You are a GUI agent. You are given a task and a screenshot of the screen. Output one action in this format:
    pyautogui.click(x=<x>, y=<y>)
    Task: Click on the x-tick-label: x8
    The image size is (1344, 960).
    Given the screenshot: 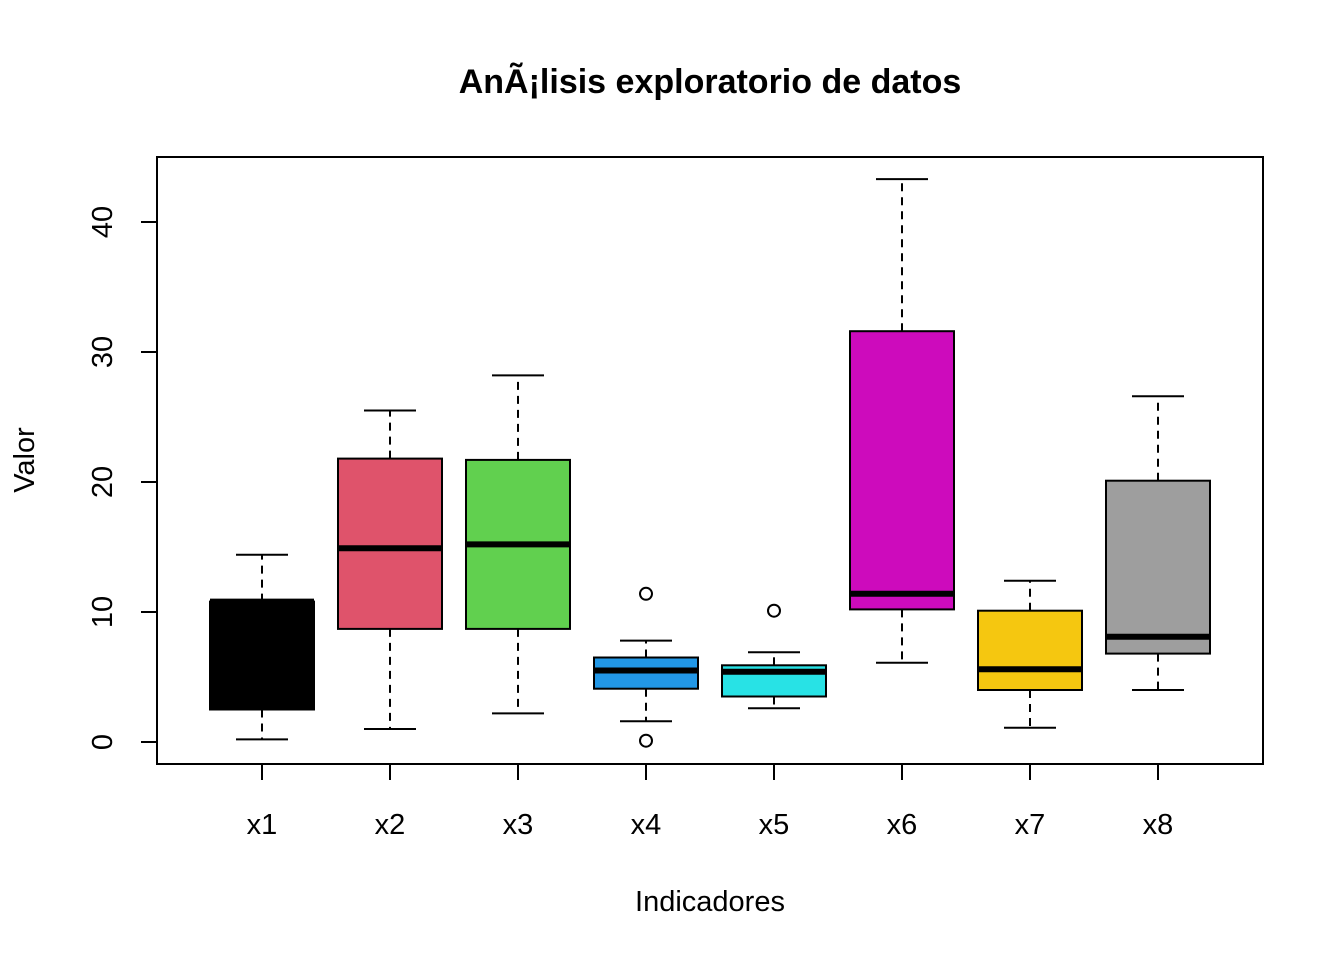 What is the action you would take?
    pyautogui.click(x=1158, y=825)
    